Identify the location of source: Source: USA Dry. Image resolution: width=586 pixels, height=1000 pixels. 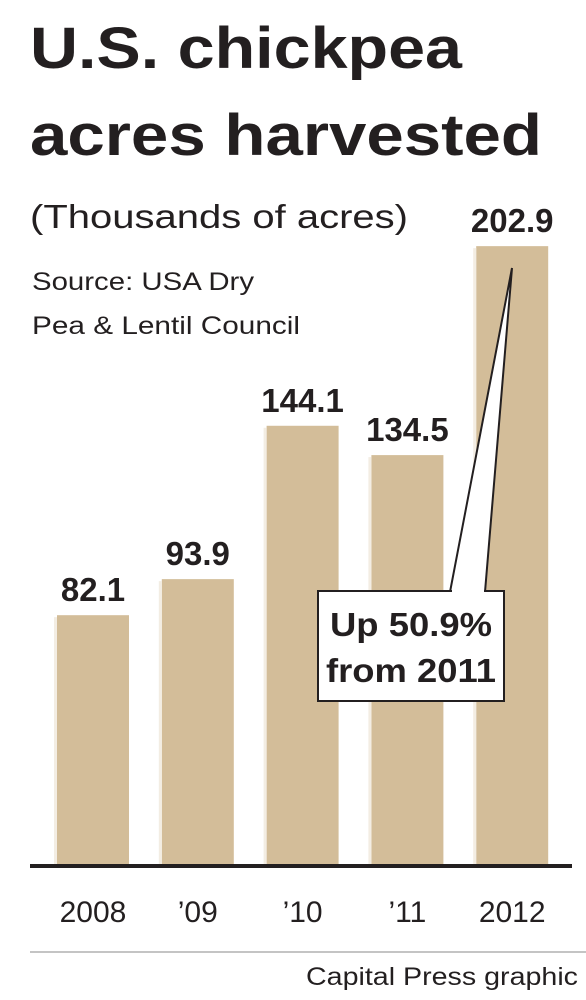
(143, 282).